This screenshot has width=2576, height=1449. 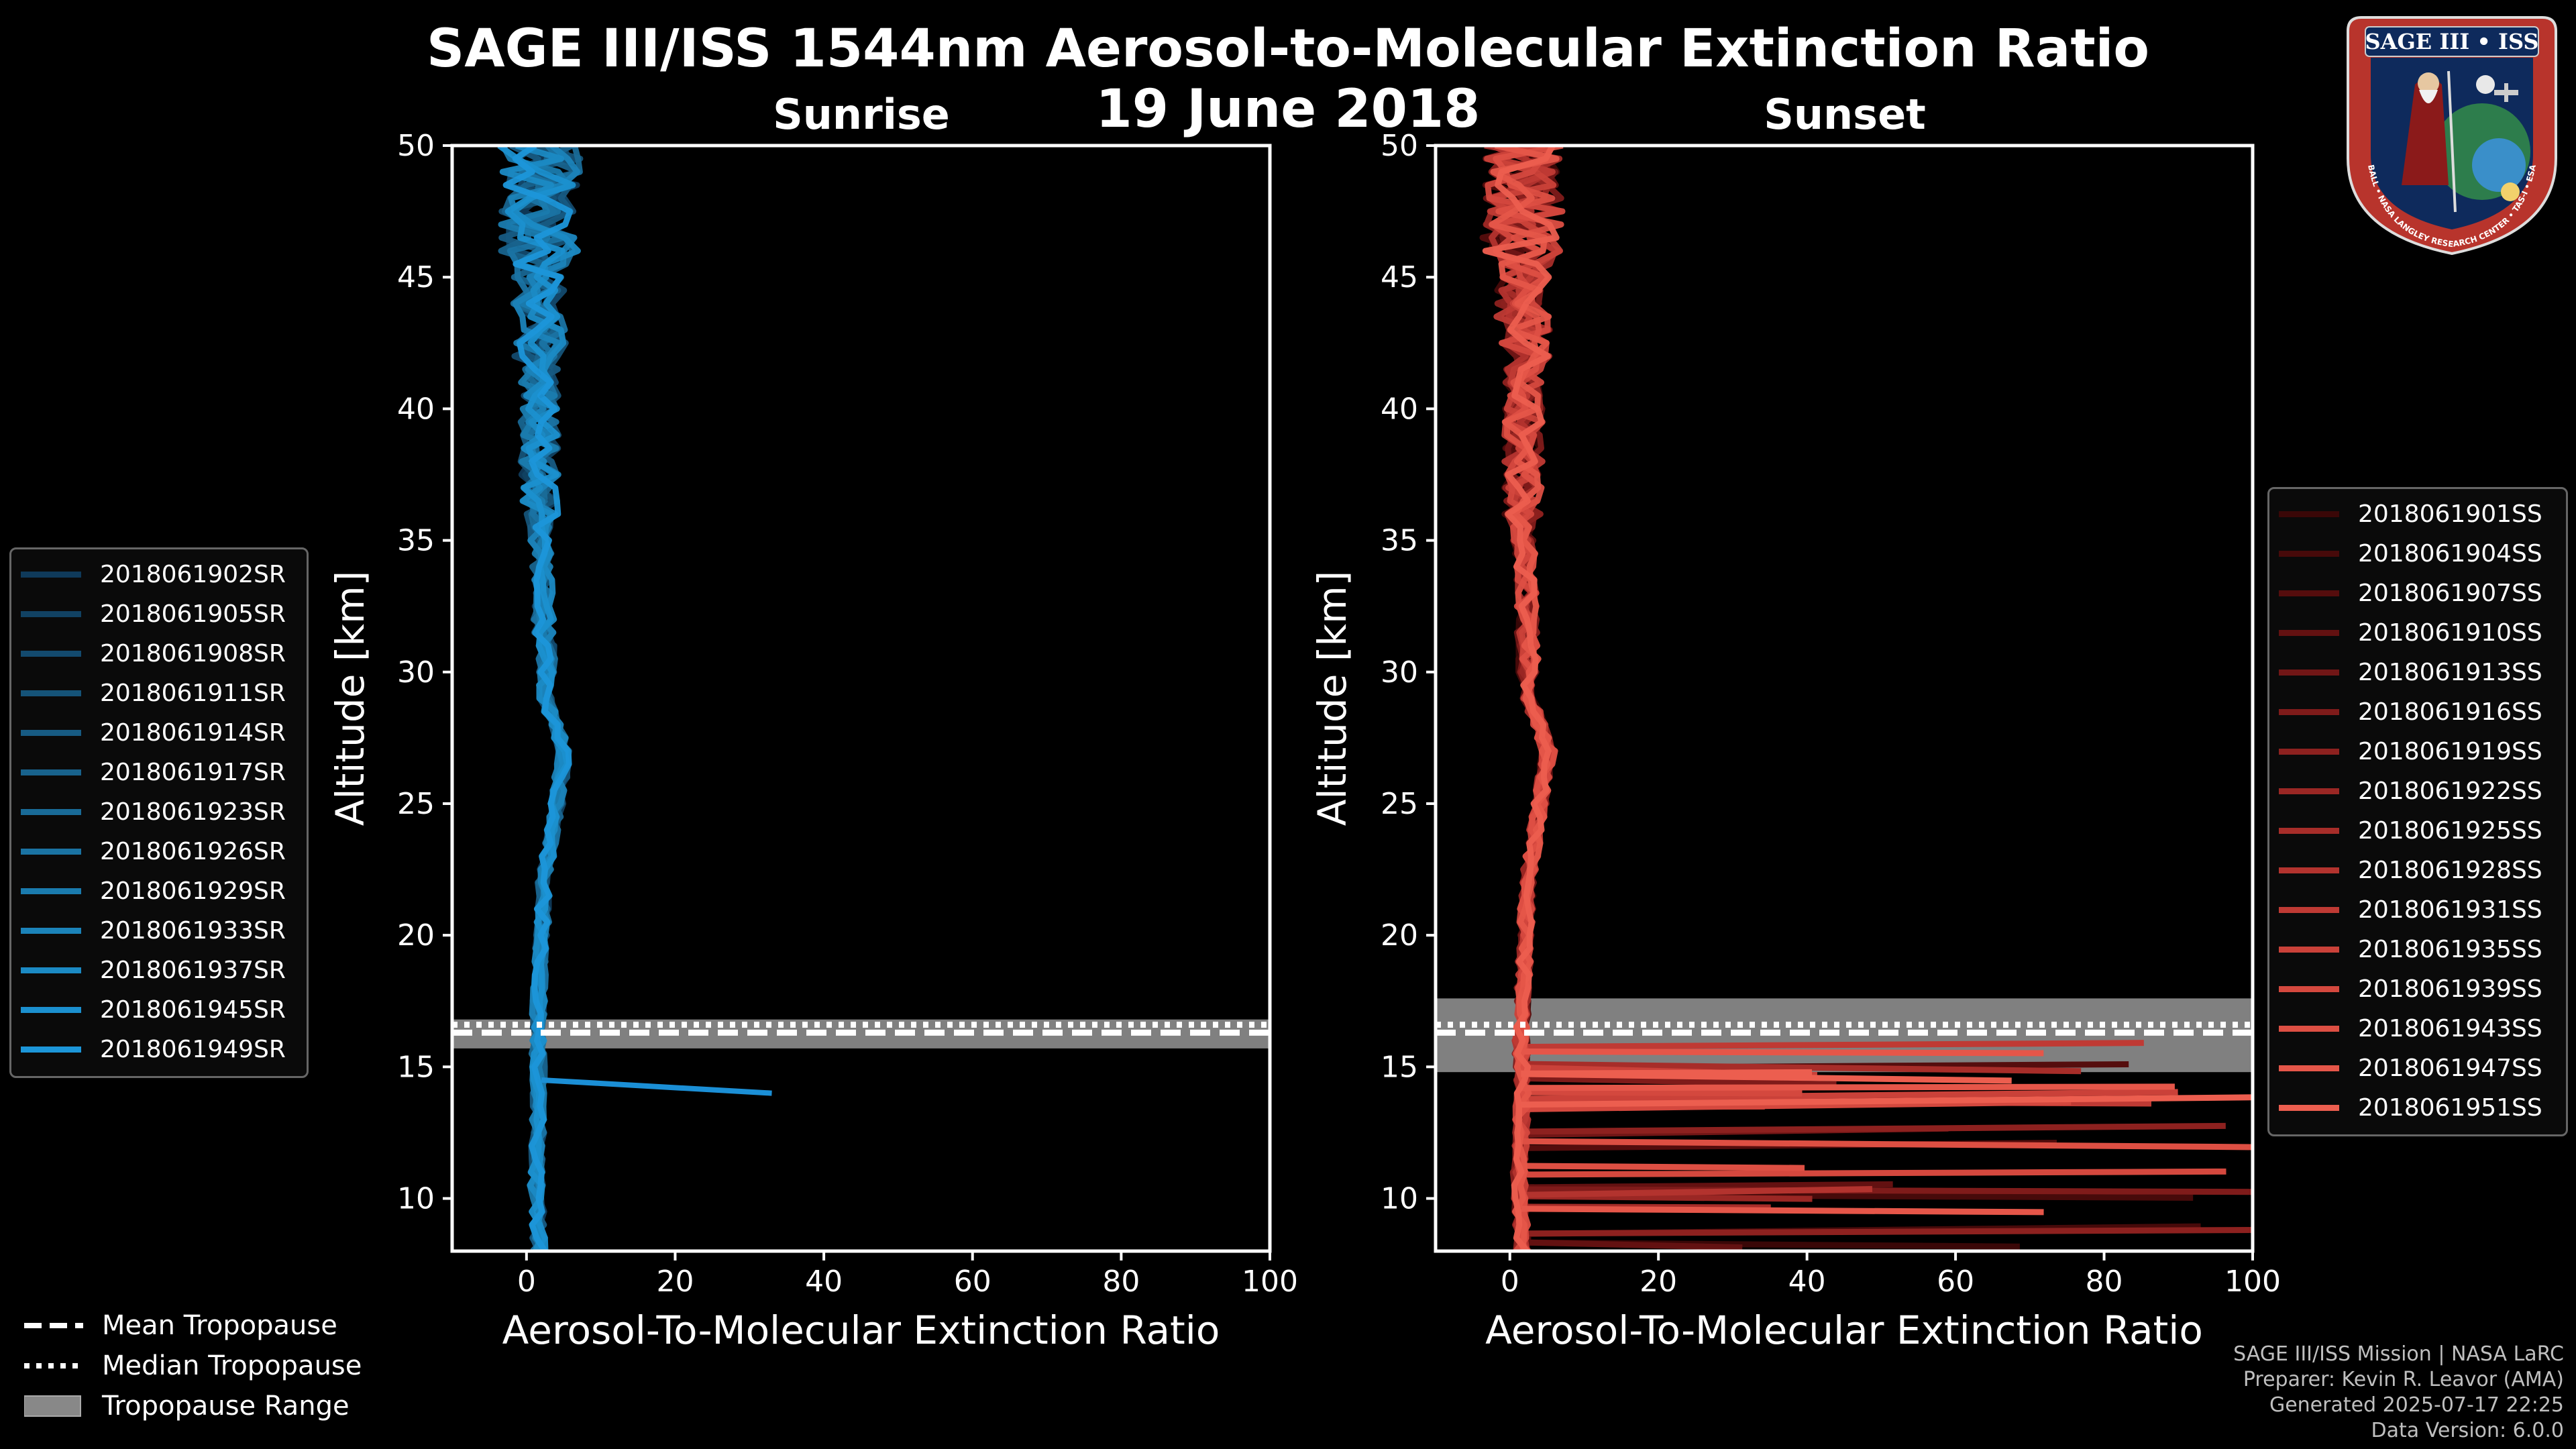 I want to click on legend-item: 2018061931SS, so click(x=2417, y=910).